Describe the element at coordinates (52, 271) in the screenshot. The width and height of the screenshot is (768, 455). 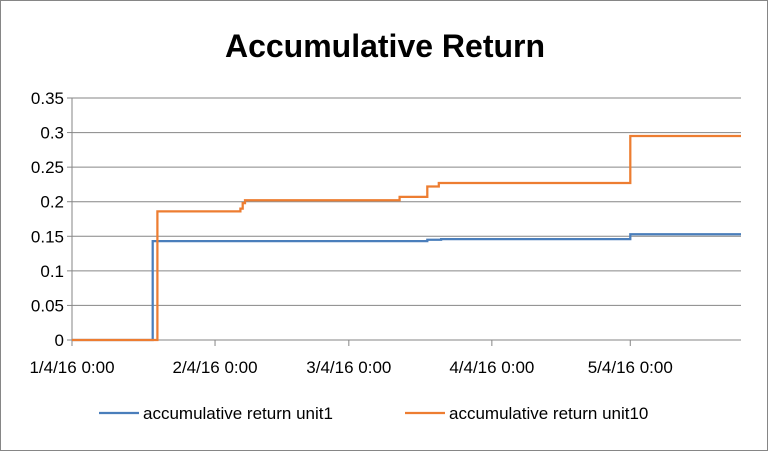
I see `y-tick-label: 0.1` at that location.